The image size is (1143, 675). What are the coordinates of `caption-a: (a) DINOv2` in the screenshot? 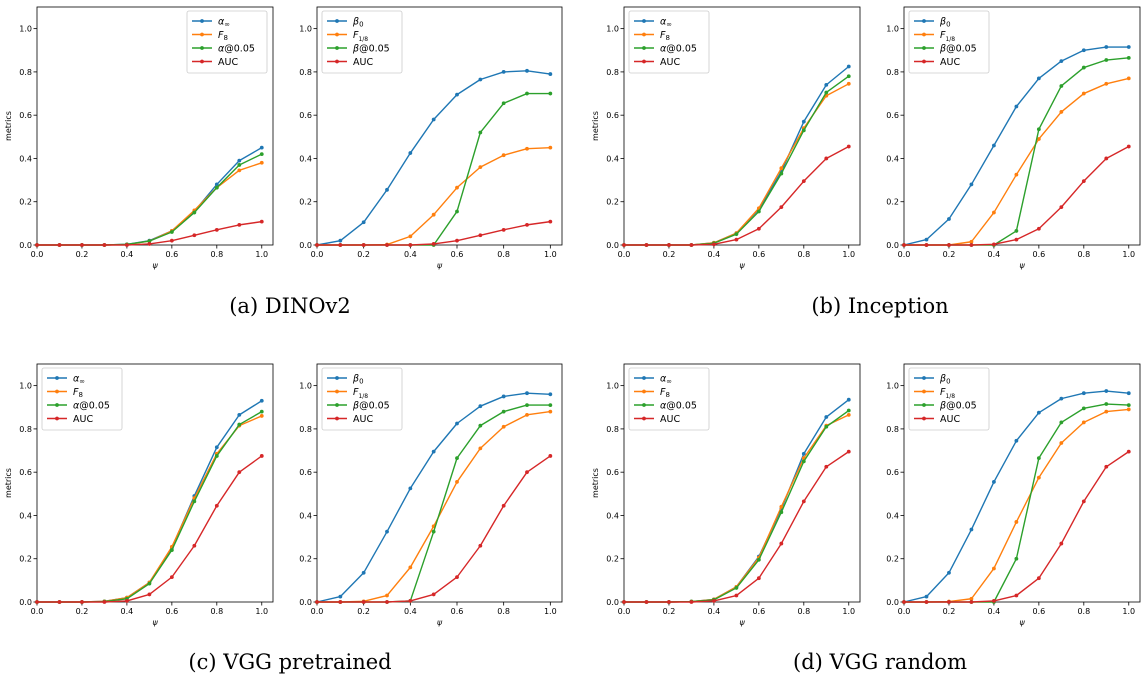 It's located at (290, 306).